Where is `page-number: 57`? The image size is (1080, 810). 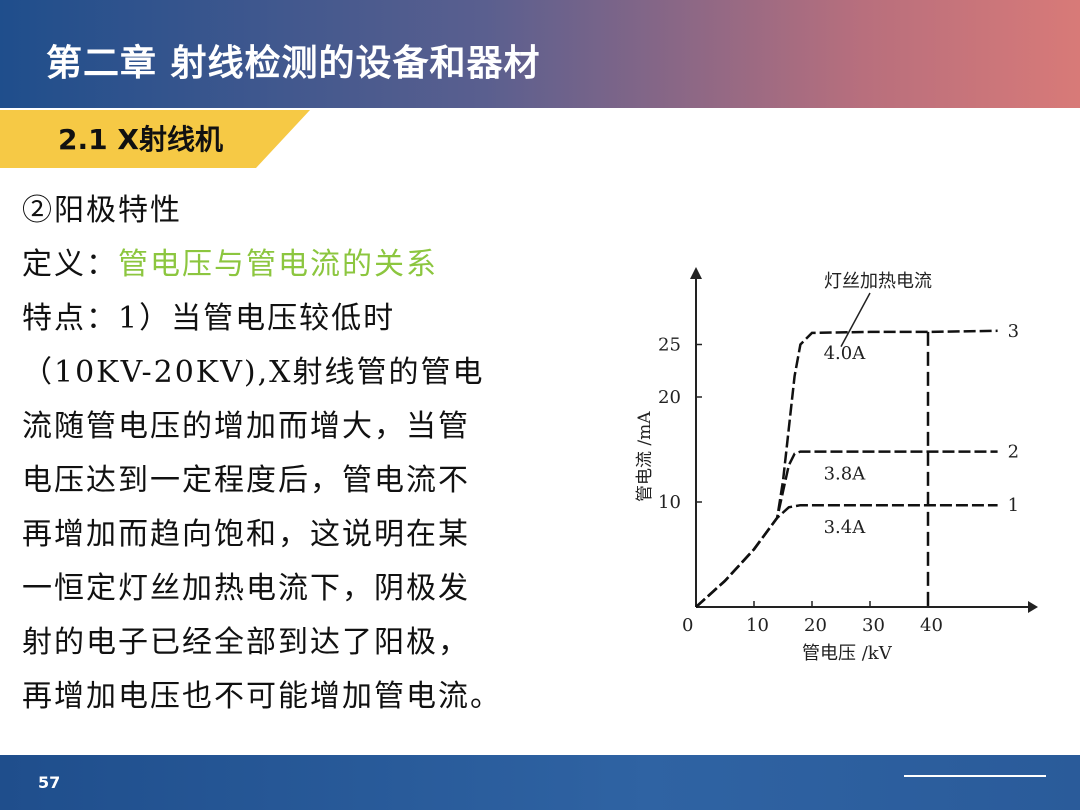 page-number: 57 is located at coordinates (49, 782).